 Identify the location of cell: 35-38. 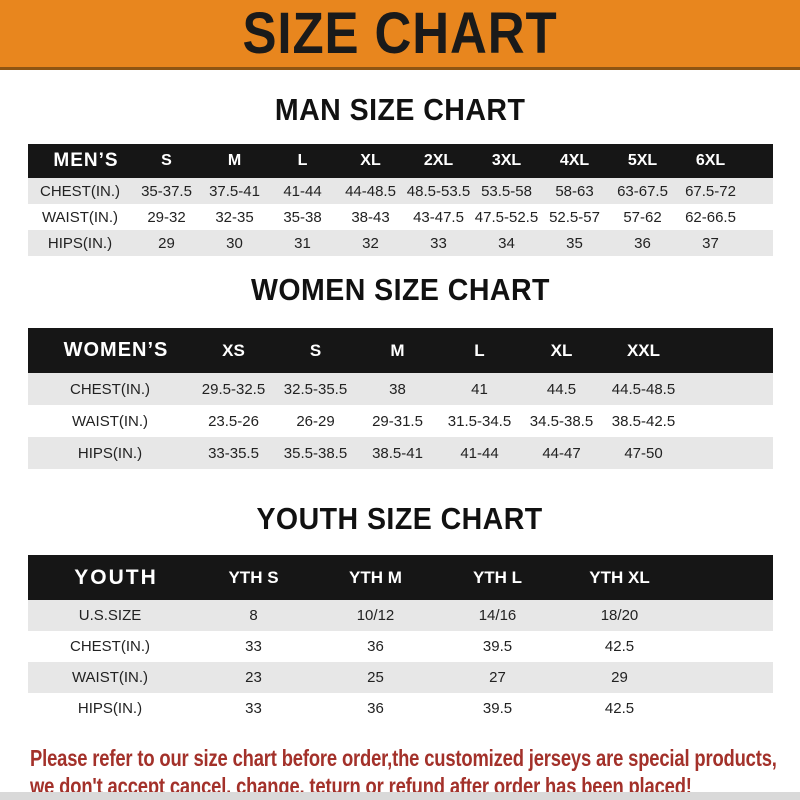
(302, 217).